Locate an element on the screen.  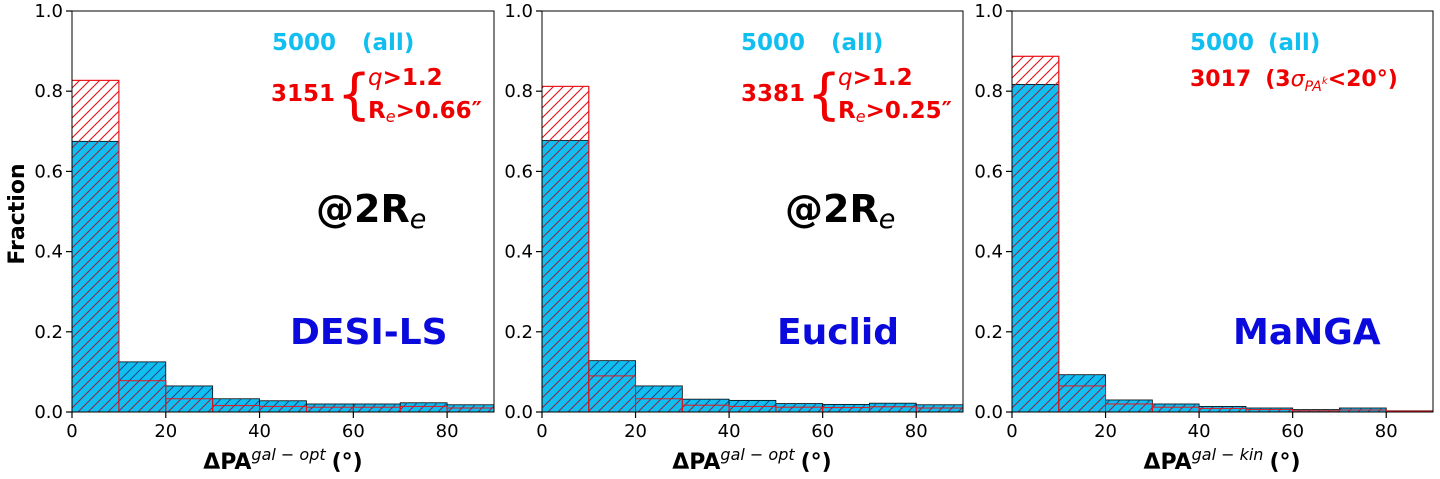
condition-re: Re>0.25″ is located at coordinates (895, 112).